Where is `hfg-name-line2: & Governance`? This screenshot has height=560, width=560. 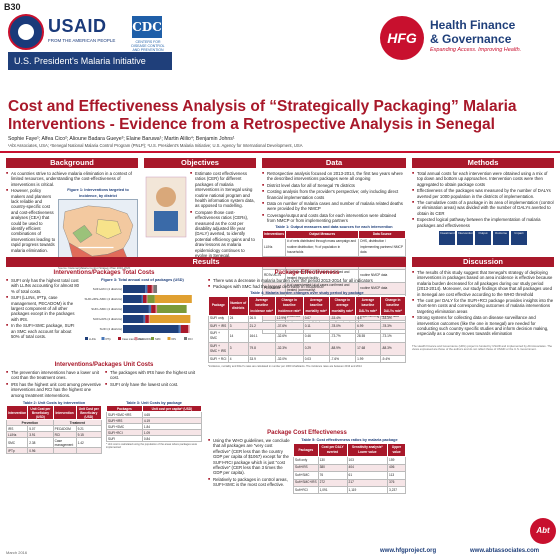 hfg-name-line2: & Governance is located at coordinates (471, 39).